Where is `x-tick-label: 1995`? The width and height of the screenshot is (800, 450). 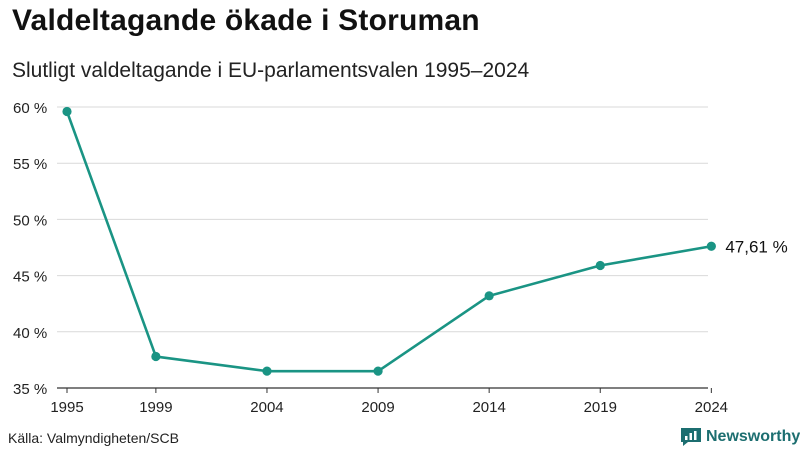
x-tick-label: 1995 is located at coordinates (66, 407).